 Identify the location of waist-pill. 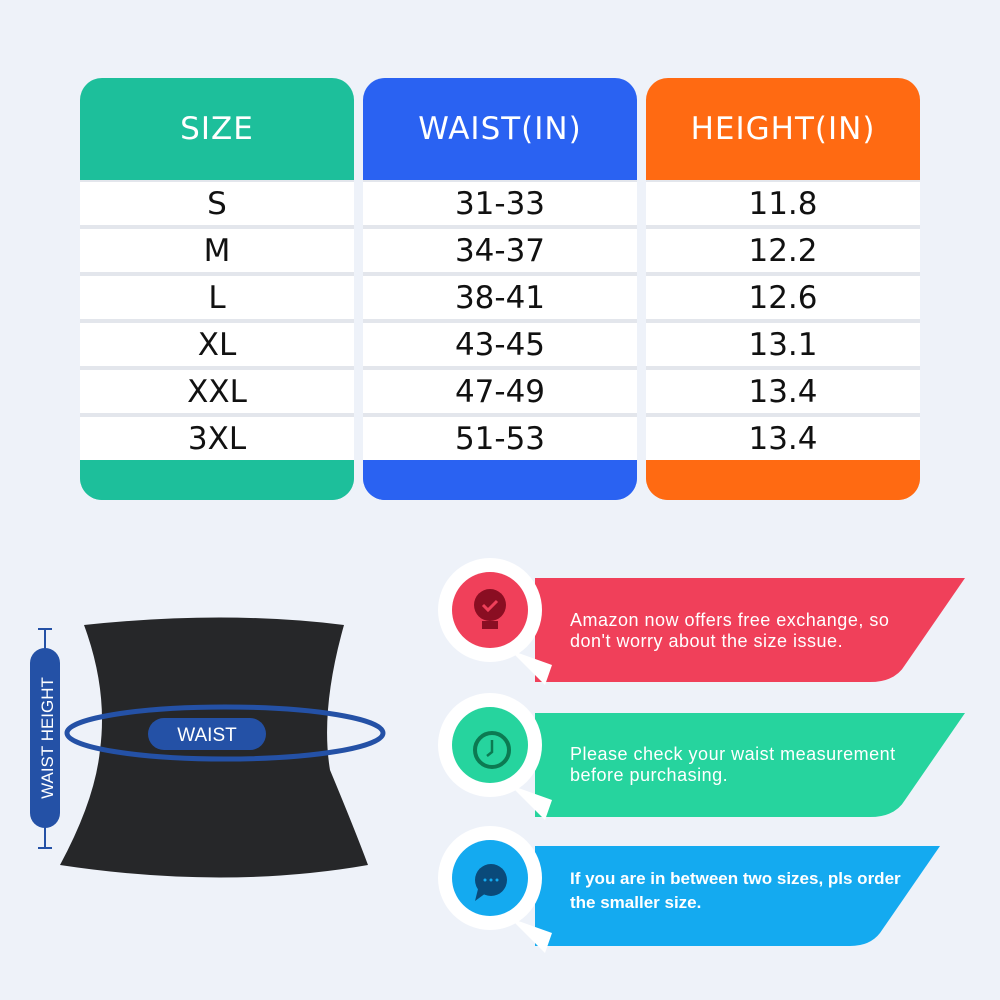
(207, 734).